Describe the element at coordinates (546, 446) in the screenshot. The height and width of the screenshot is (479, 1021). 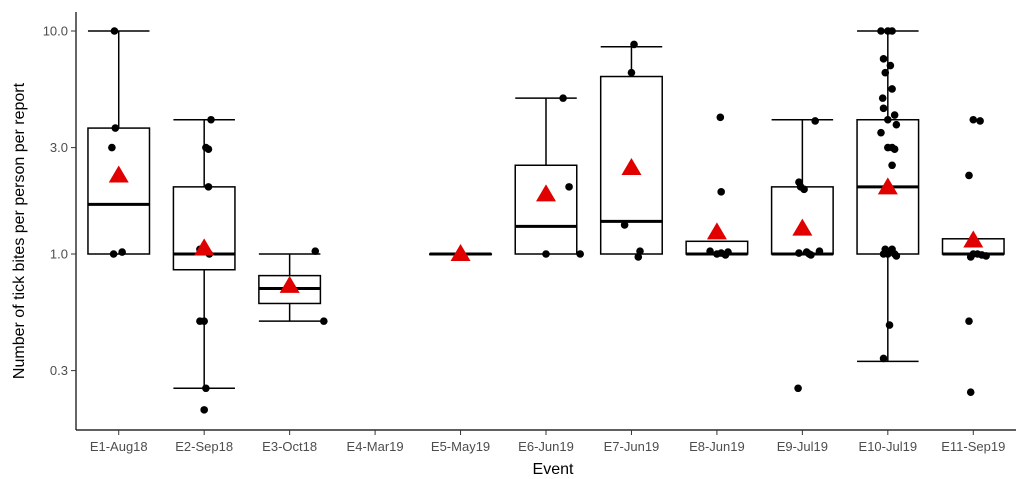
I see `x-tick-label: E6-Jun19` at that location.